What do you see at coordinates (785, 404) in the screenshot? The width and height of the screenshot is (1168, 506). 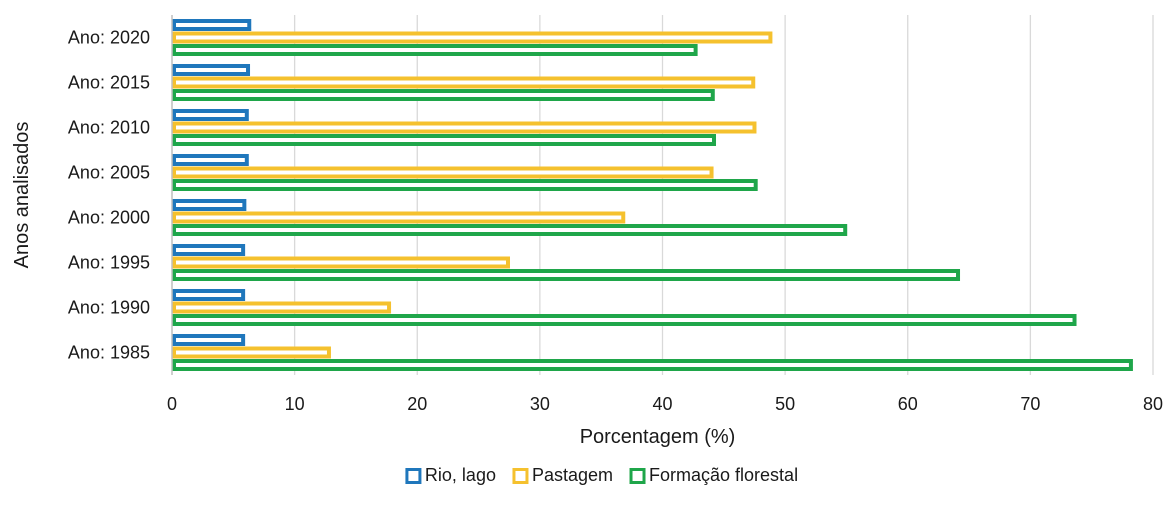 I see `x-tick-label: 50` at bounding box center [785, 404].